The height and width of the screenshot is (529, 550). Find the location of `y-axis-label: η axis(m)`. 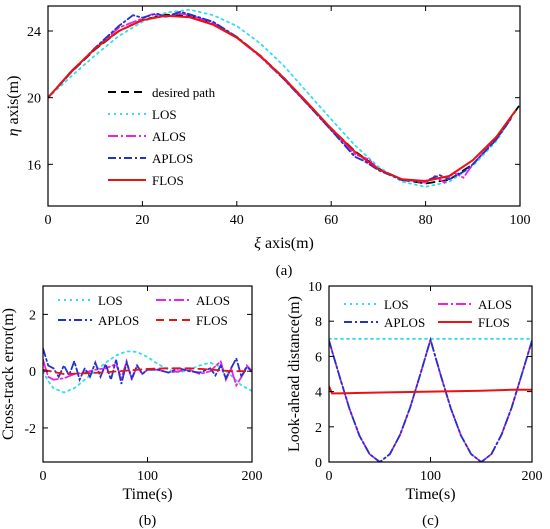

y-axis-label: η axis(m) is located at coordinates (13, 106).